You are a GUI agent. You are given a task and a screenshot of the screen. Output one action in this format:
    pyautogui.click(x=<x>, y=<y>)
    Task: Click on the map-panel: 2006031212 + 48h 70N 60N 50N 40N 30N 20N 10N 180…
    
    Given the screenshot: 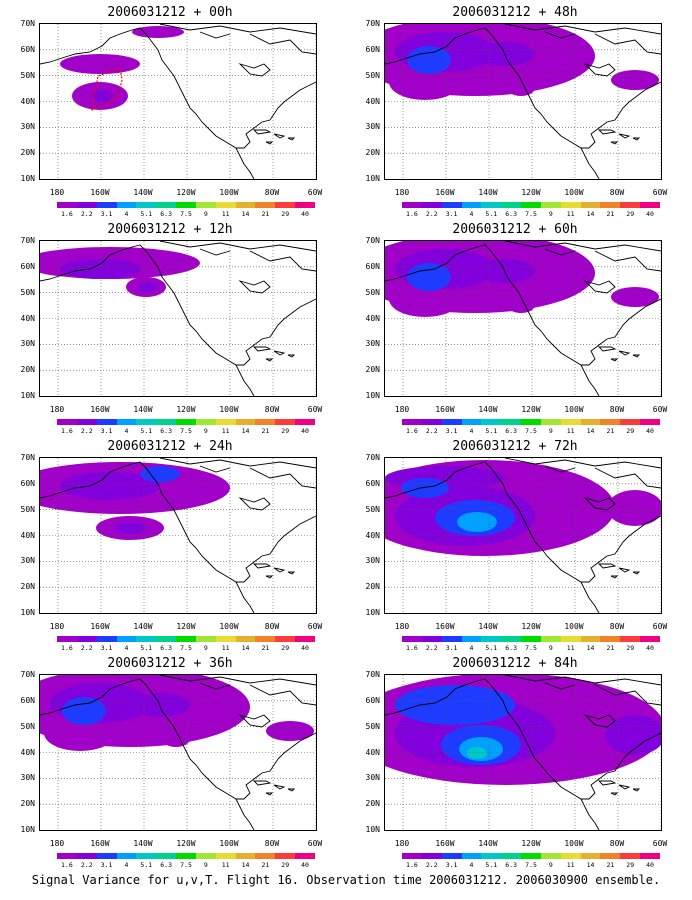 What is the action you would take?
    pyautogui.click(x=515, y=111)
    